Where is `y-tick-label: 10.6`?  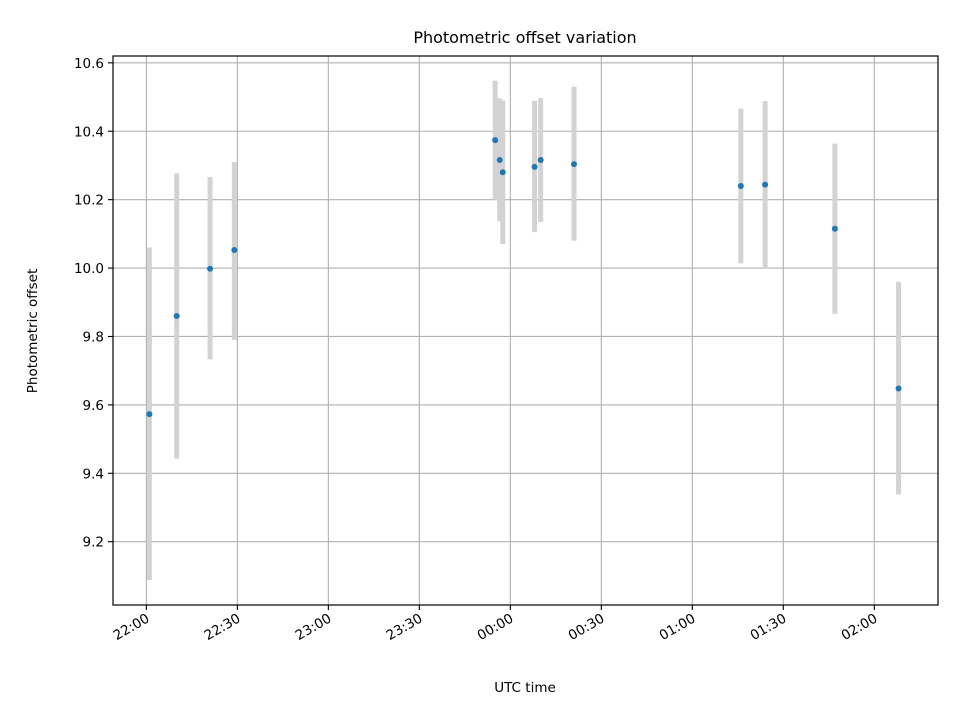
y-tick-label: 10.6 is located at coordinates (89, 64).